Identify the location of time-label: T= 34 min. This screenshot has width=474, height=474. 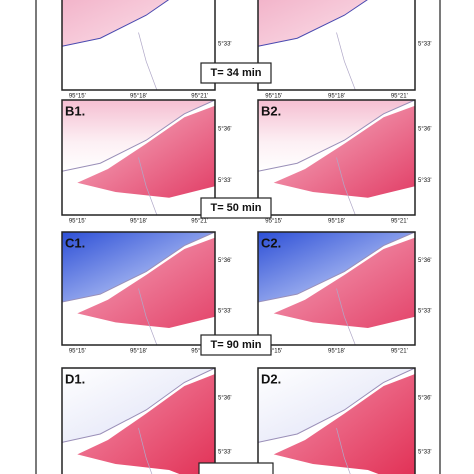
(235, 73).